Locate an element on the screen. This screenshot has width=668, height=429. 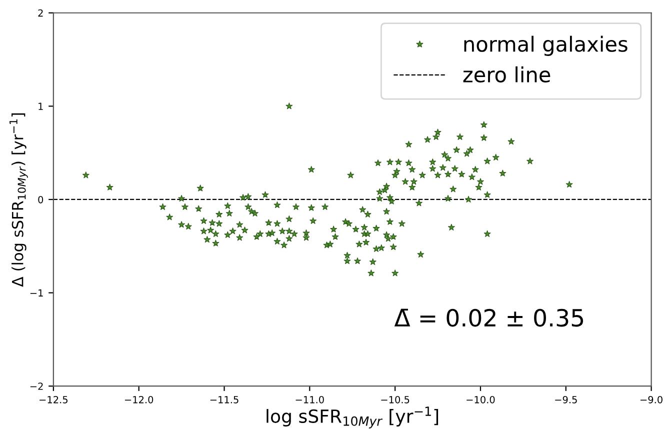
y-tick-label: 0 is located at coordinates (41, 200).